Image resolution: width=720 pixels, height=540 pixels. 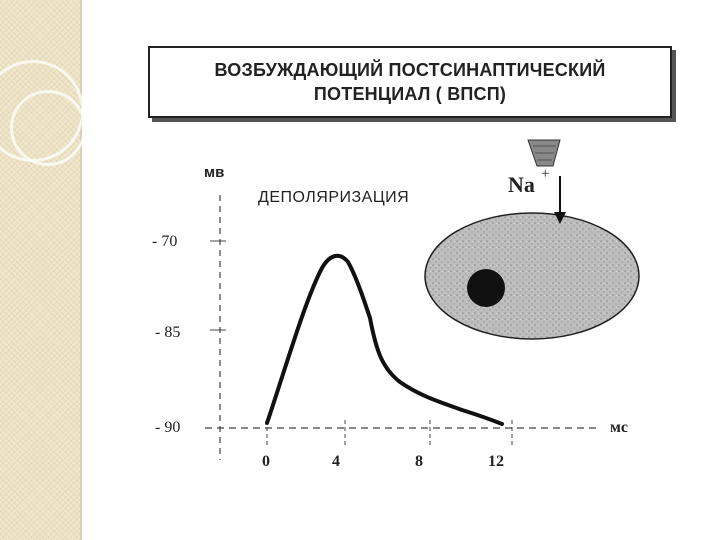 What do you see at coordinates (521, 184) in the screenshot?
I see `sodium-ion-label: Na` at bounding box center [521, 184].